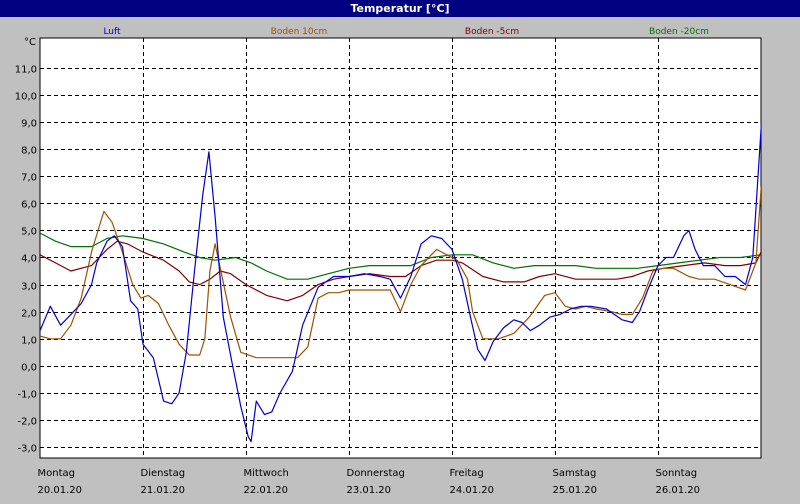 The image size is (800, 504). Describe the element at coordinates (29, 178) in the screenshot. I see `y-tick-label: 7,0` at that location.